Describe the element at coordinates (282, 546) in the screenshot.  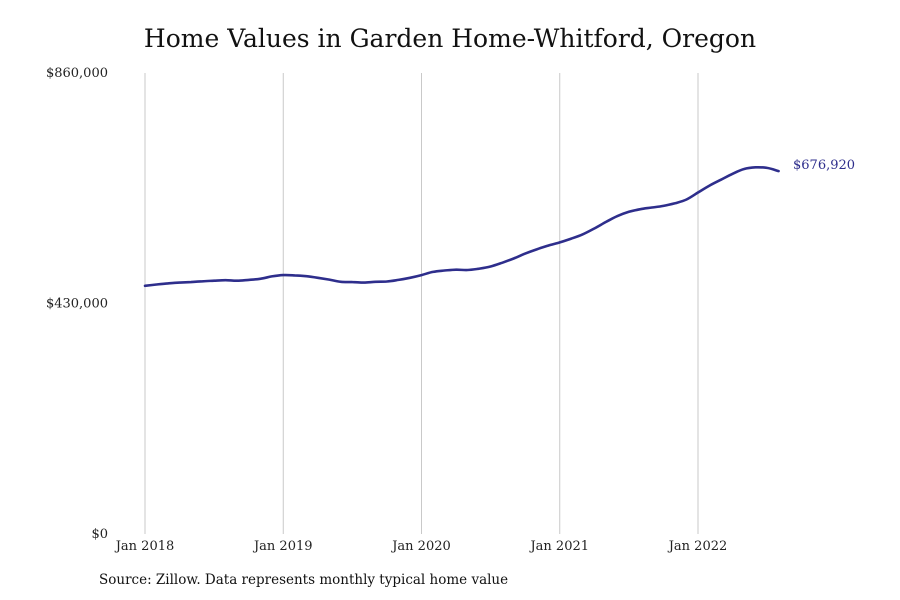
I see `x-tick-label: Jan 2019` at that location.